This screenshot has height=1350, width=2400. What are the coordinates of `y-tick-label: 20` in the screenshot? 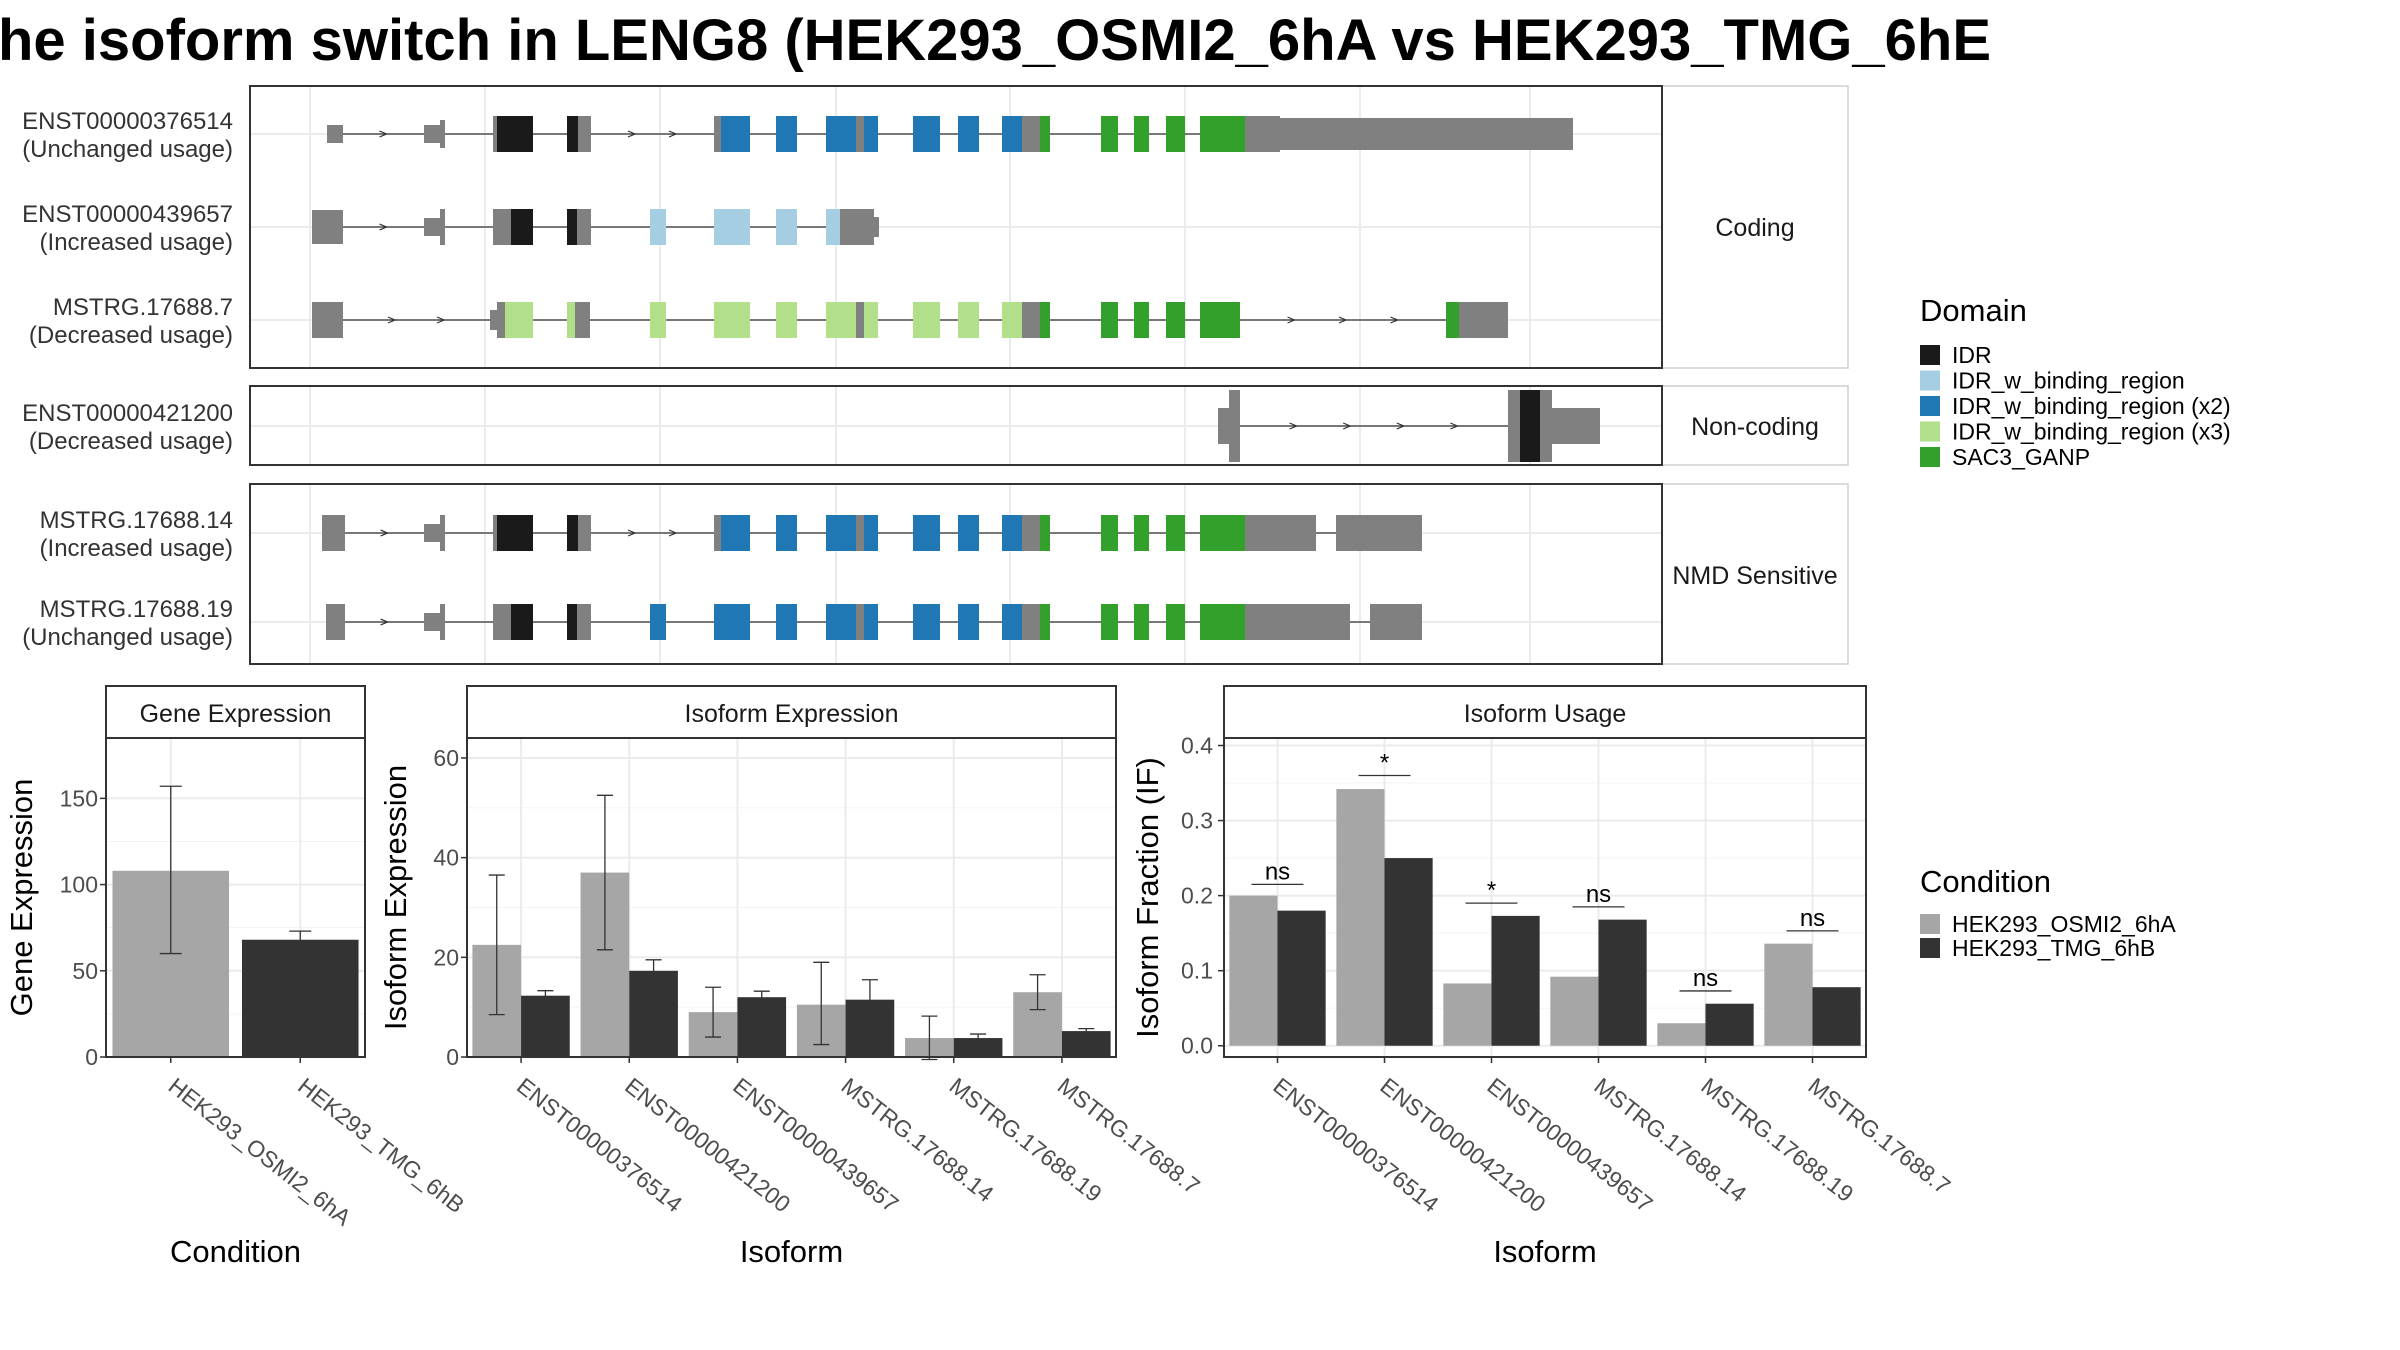 It's located at (446, 957).